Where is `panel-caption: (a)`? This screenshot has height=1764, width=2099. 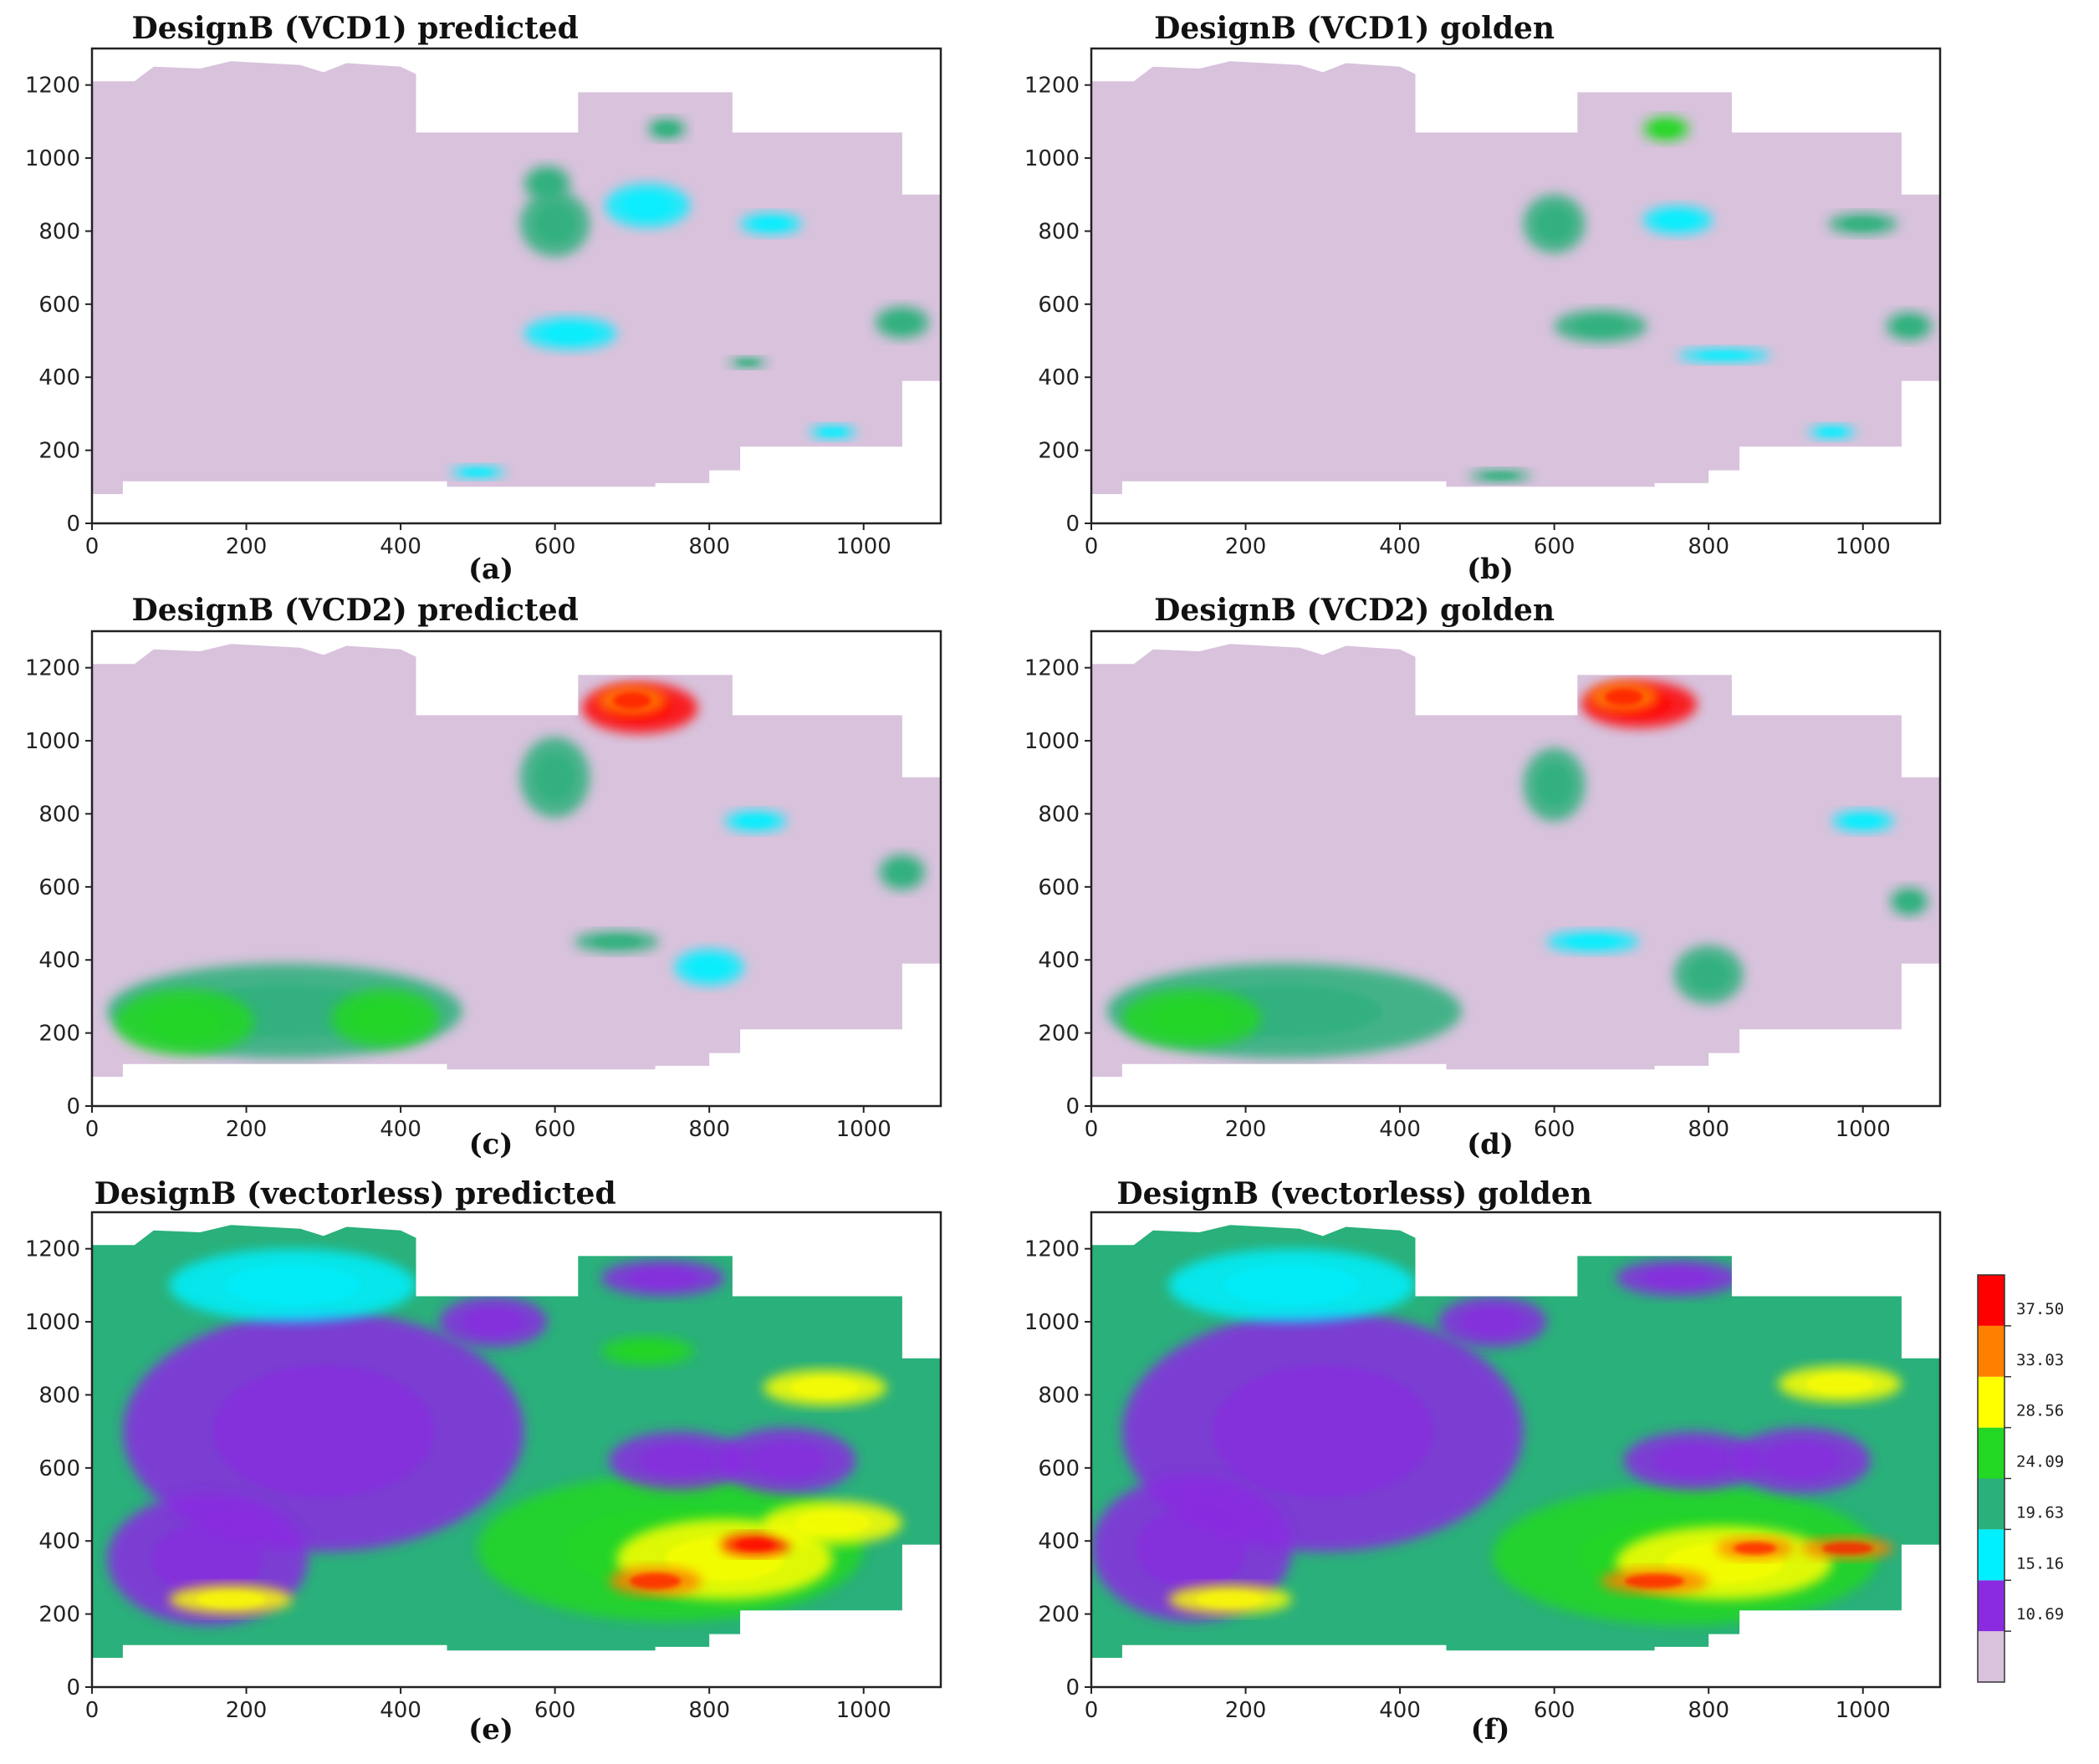 panel-caption: (a) is located at coordinates (490, 569).